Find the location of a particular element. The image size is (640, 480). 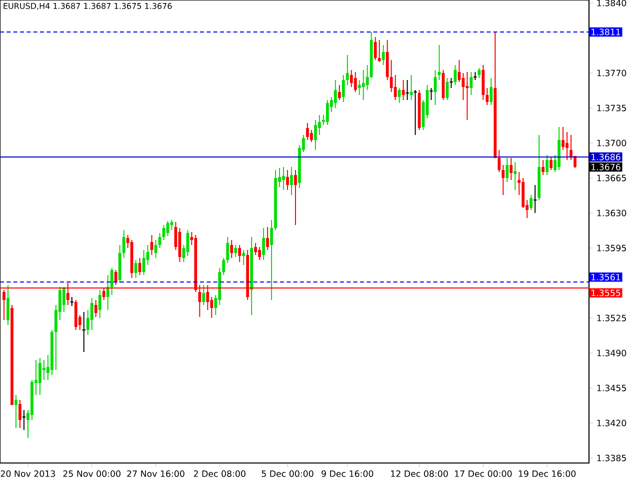

ref-line-label: 1.3555 is located at coordinates (606, 293).